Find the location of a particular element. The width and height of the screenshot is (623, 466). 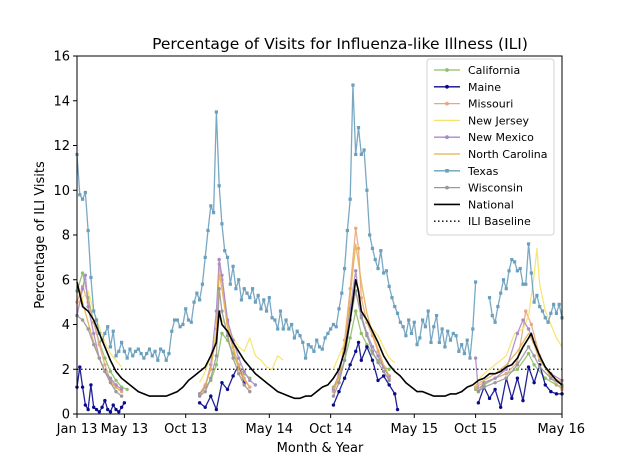

legend-label-california: California is located at coordinates (494, 70).